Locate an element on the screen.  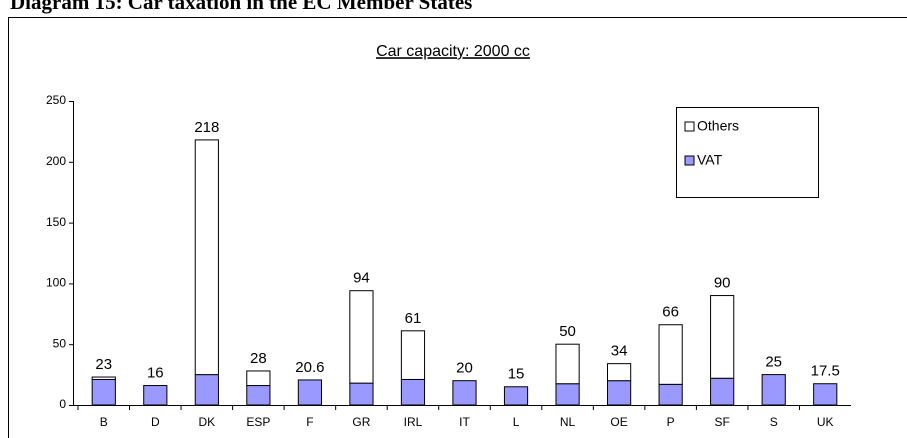
x-tick-label: D is located at coordinates (155, 422).